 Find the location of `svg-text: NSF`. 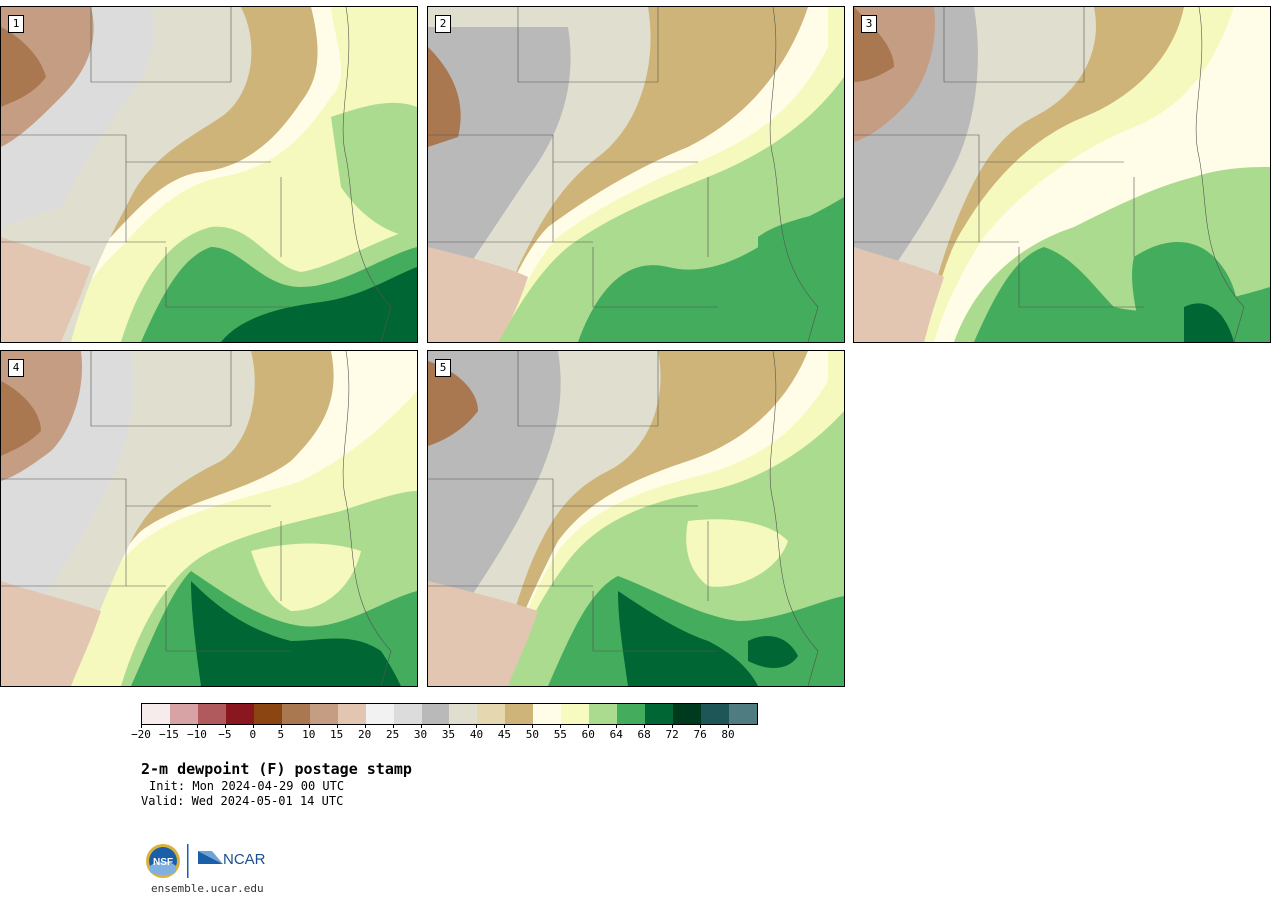

svg-text: NSF is located at coordinates (163, 862).